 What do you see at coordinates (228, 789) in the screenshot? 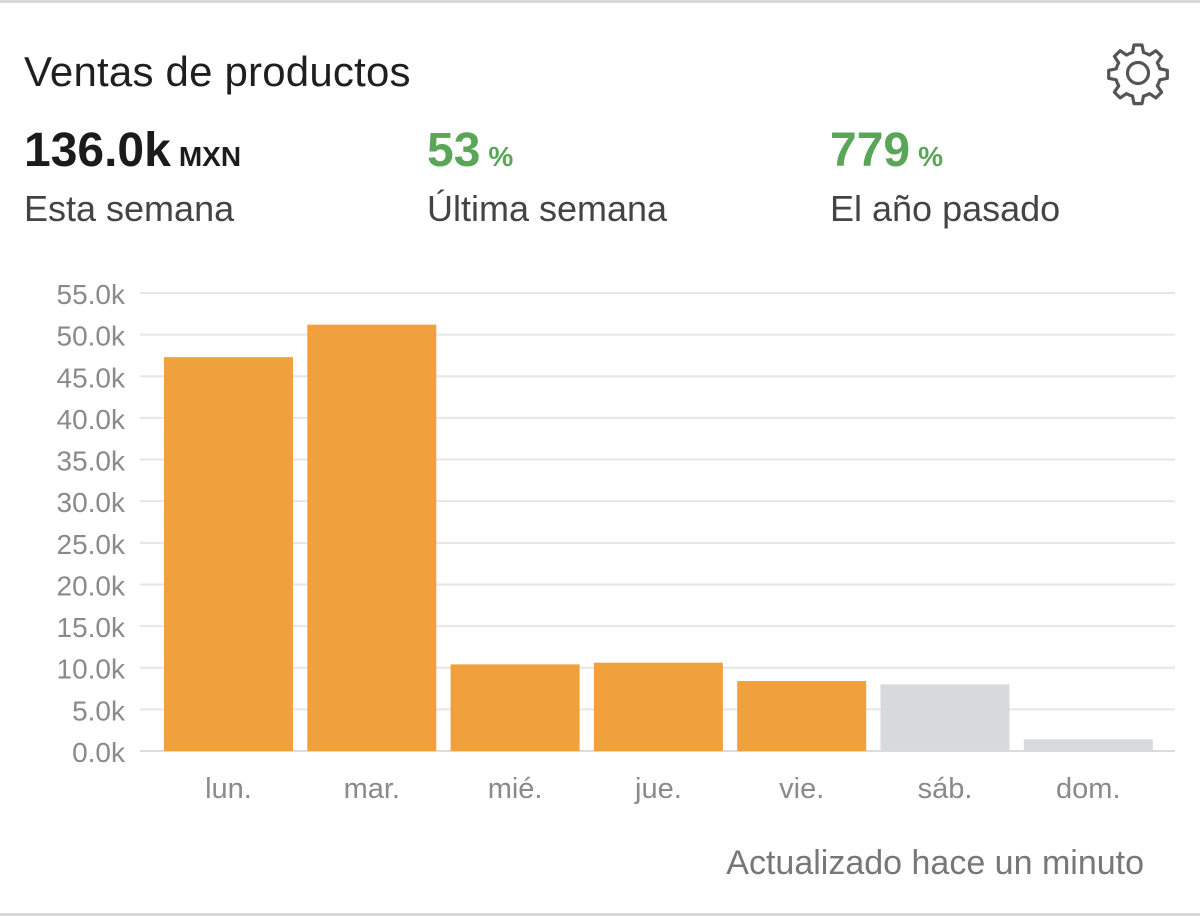
I see `x-tick-label: lun.` at bounding box center [228, 789].